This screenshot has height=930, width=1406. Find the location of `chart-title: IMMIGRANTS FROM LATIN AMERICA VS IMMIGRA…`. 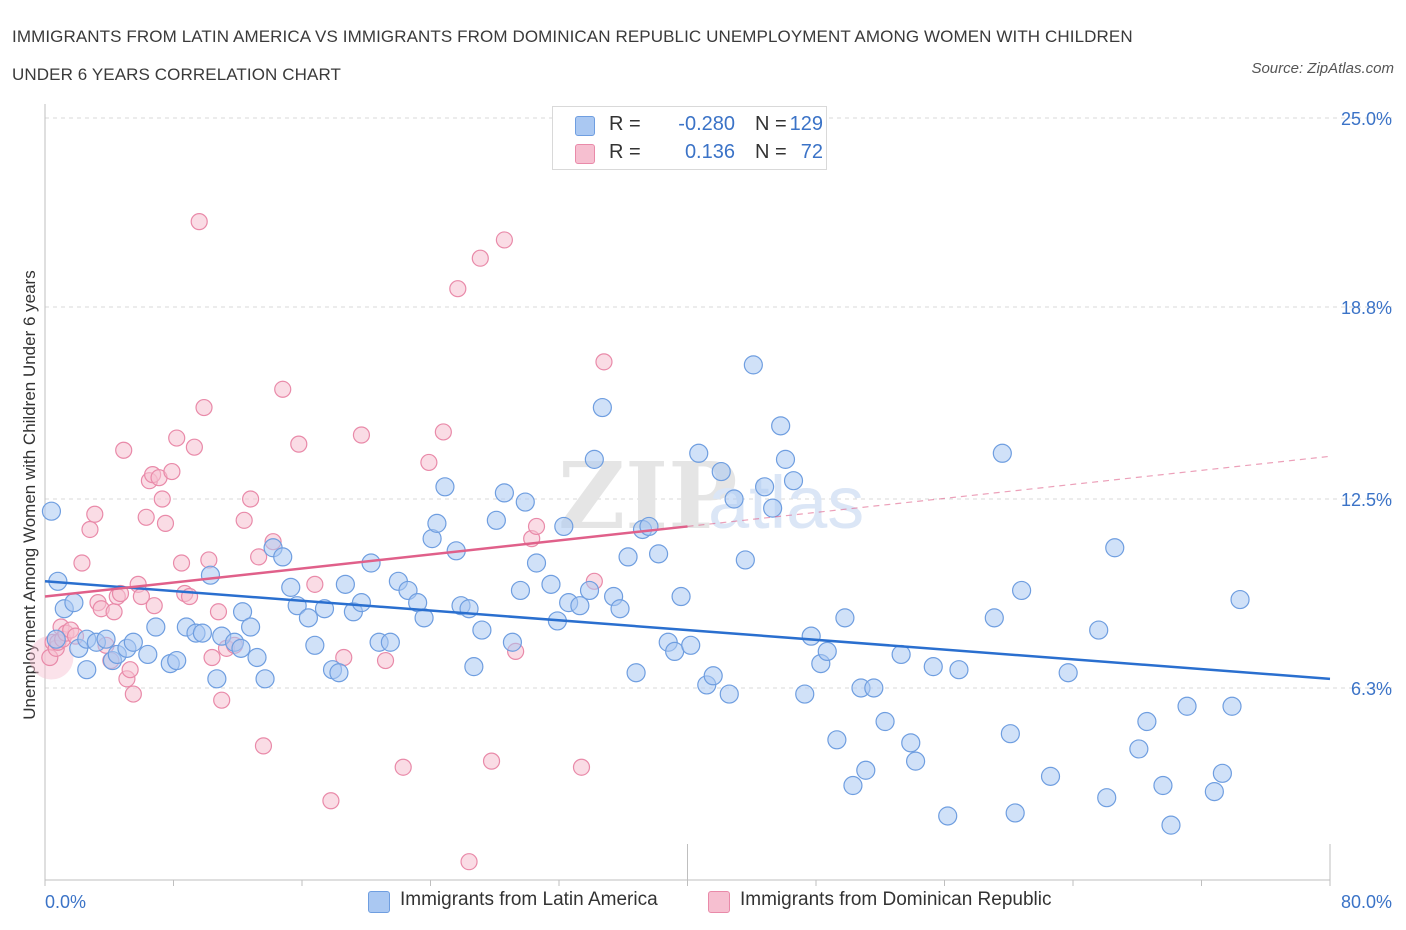

chart-title: IMMIGRANTS FROM LATIN AMERICA VS IMMIGRA… is located at coordinates (572, 55).